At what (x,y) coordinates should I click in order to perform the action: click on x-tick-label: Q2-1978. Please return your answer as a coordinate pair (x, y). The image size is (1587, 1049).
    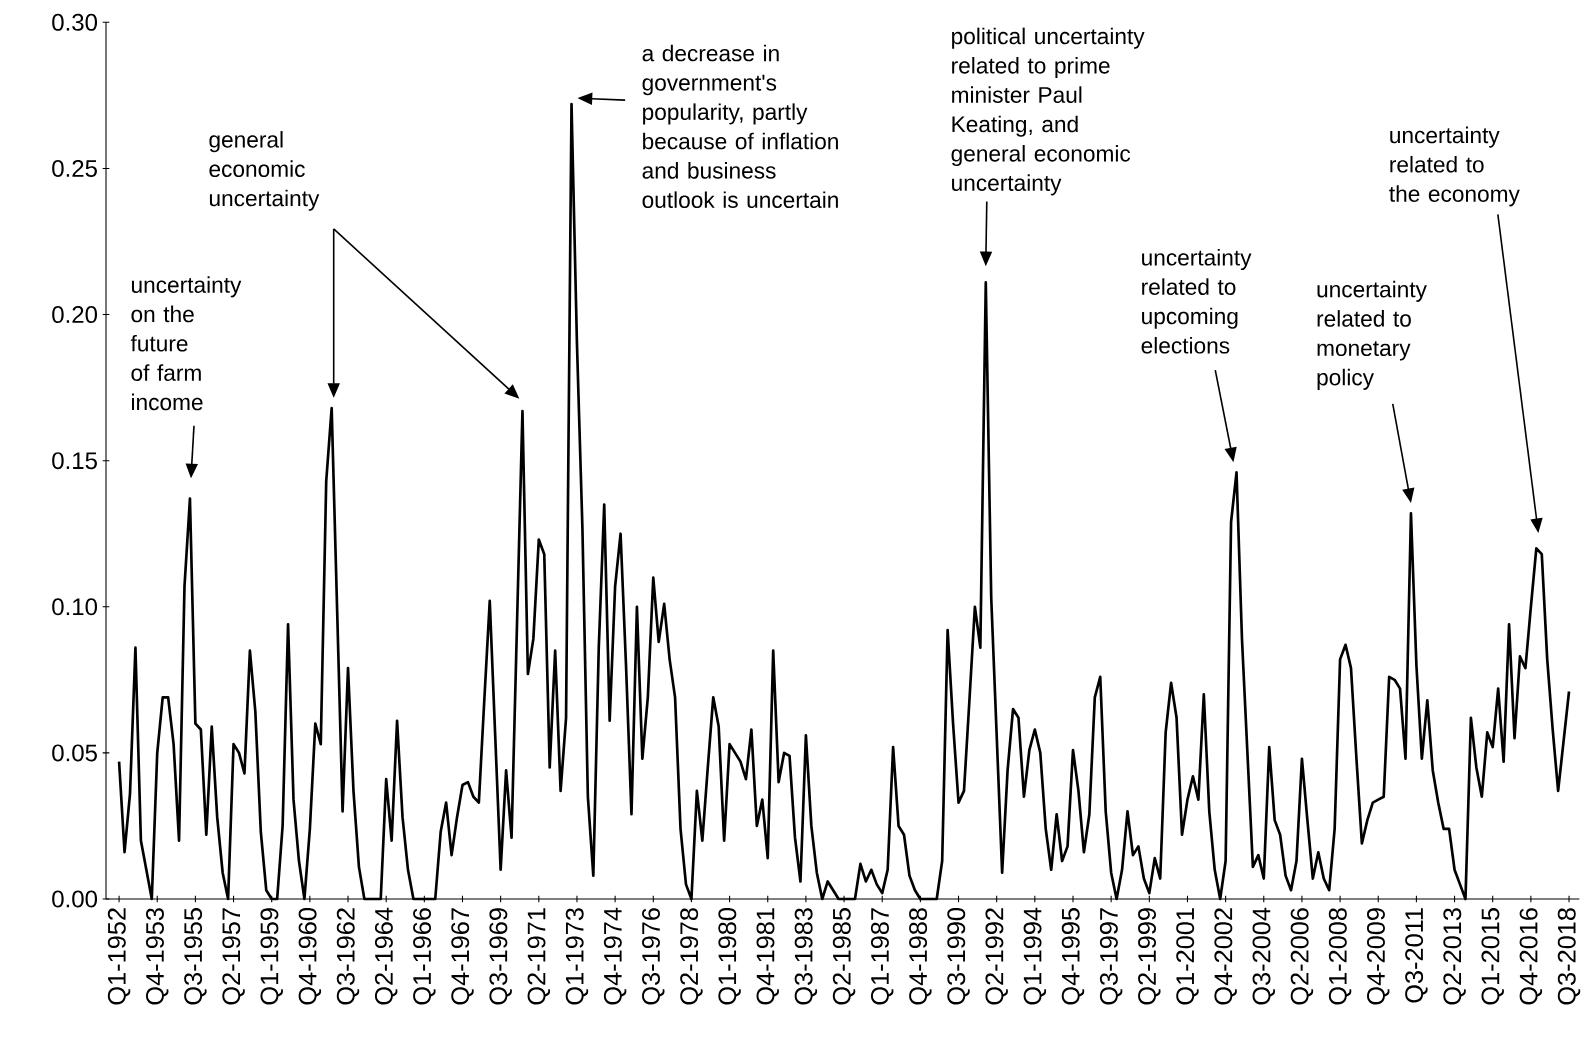
    Looking at the image, I should click on (691, 956).